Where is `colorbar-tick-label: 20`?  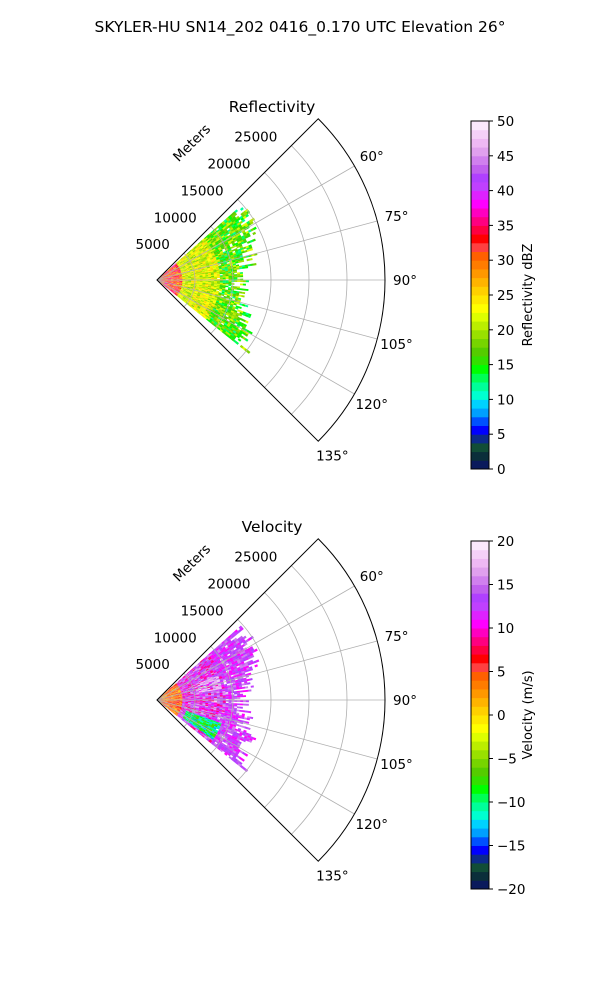
colorbar-tick-label: 20 is located at coordinates (505, 542).